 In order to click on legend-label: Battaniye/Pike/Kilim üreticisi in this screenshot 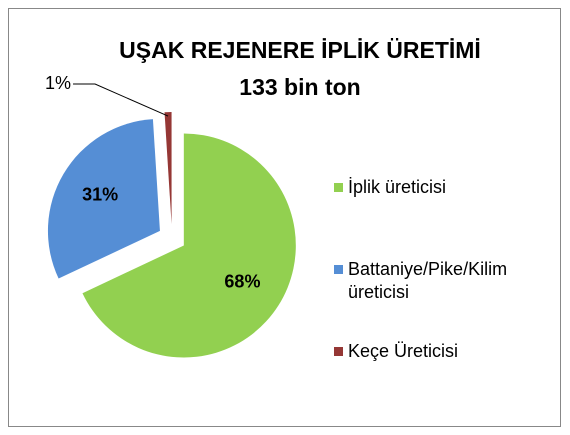, I will do `click(428, 280)`.